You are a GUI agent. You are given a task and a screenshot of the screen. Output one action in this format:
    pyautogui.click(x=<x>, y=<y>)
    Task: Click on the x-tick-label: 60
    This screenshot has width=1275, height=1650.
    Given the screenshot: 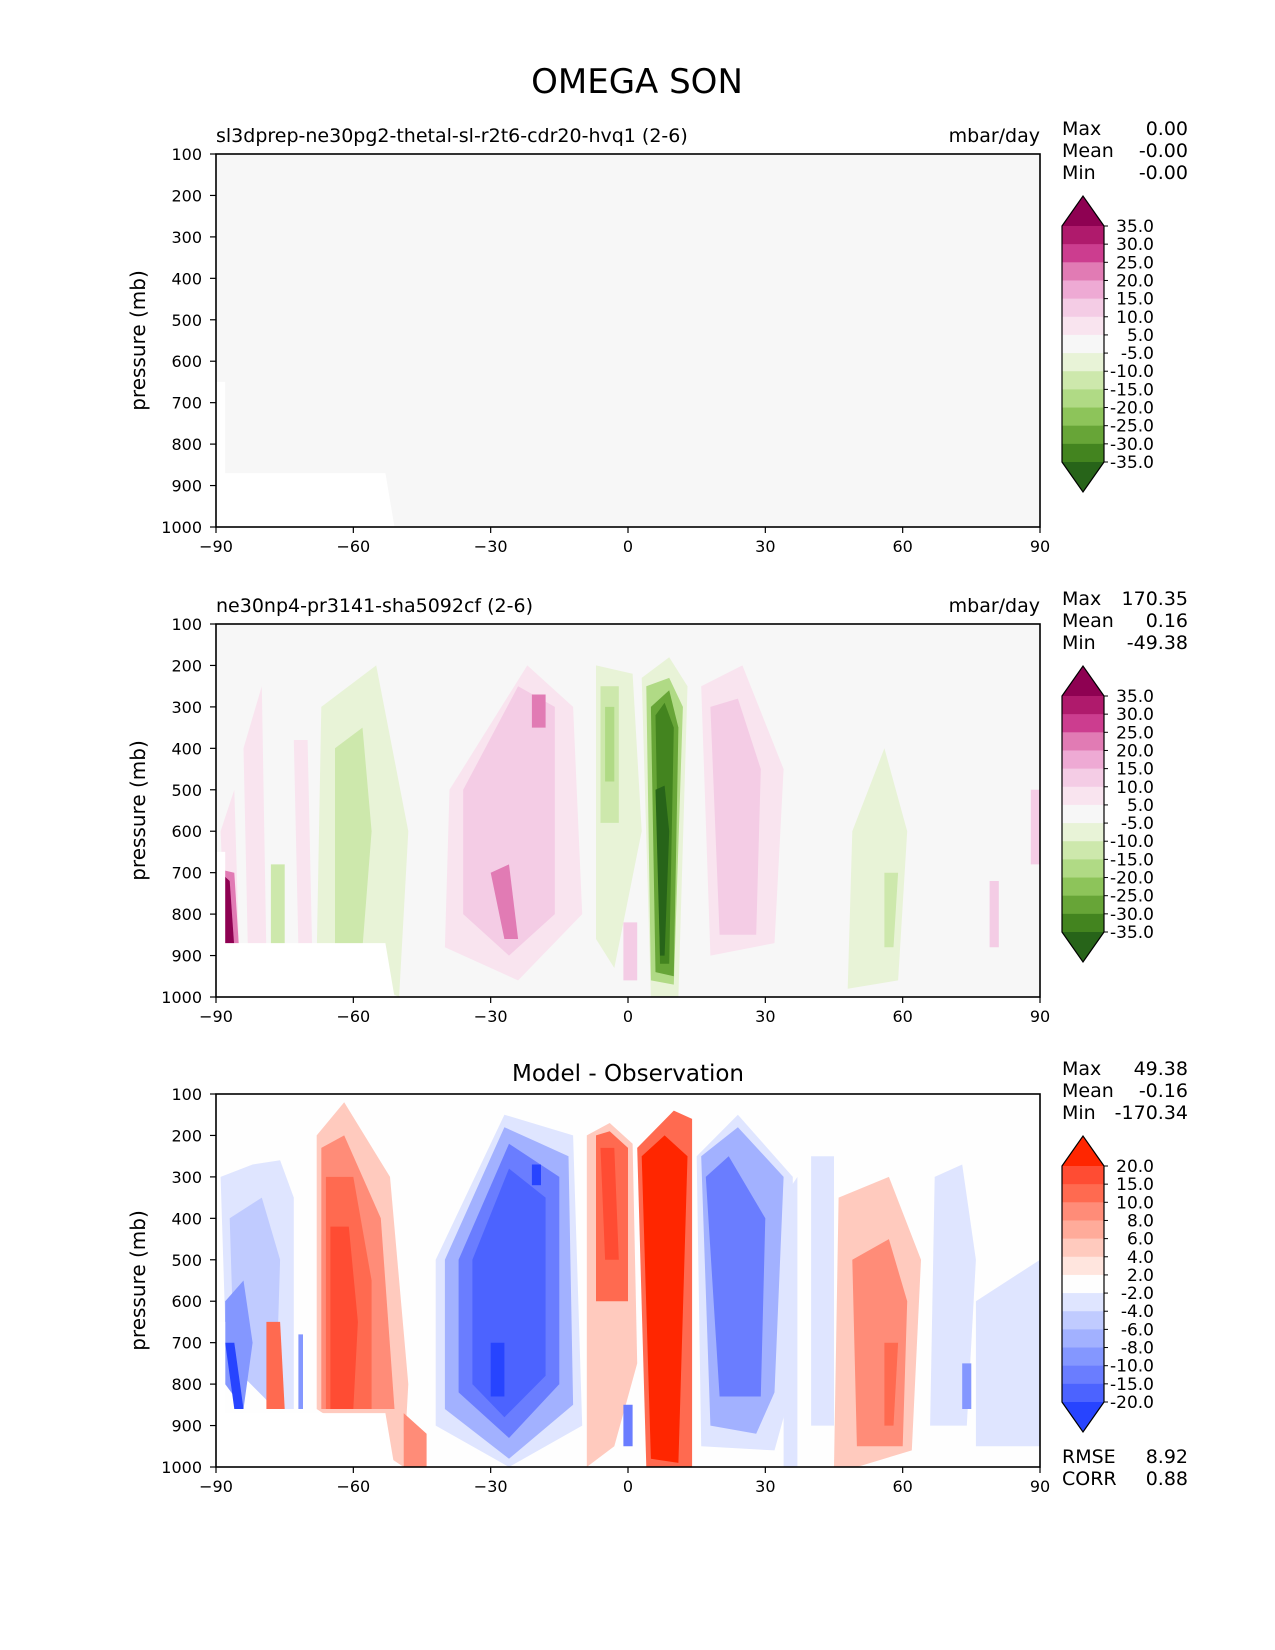 What is the action you would take?
    pyautogui.click(x=902, y=1486)
    